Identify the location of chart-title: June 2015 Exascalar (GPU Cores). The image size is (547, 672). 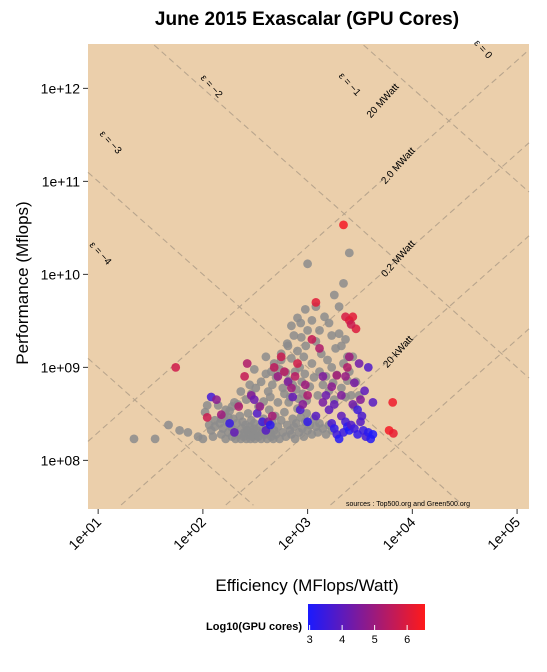
(307, 19).